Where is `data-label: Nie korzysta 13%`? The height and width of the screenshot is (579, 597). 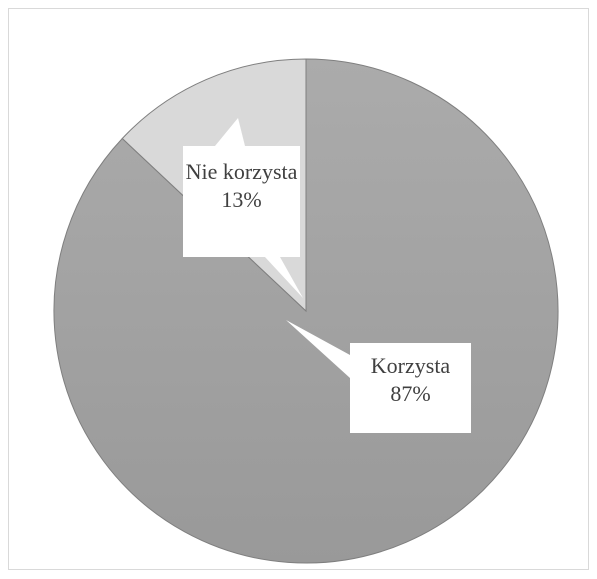
data-label: Nie korzysta 13% is located at coordinates (241, 186).